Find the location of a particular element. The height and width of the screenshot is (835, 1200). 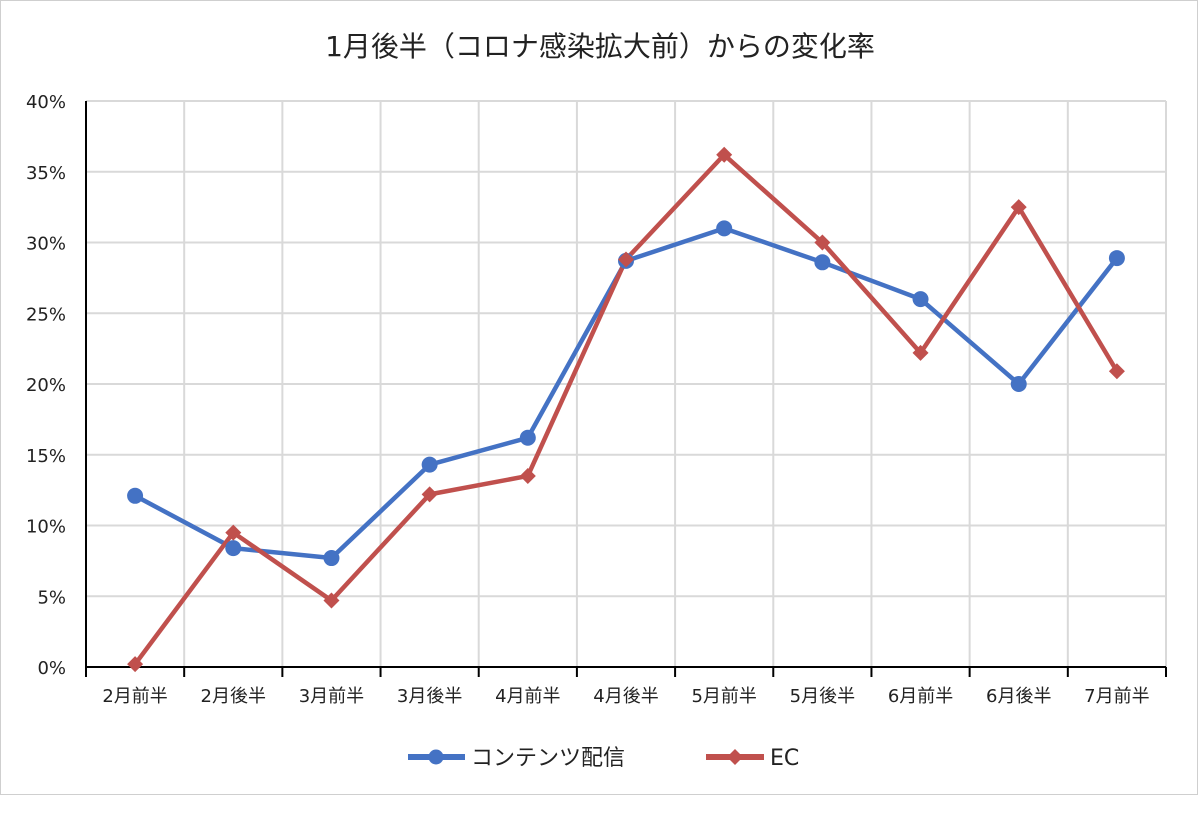

y-tick-label: 5% is located at coordinates (51, 597).